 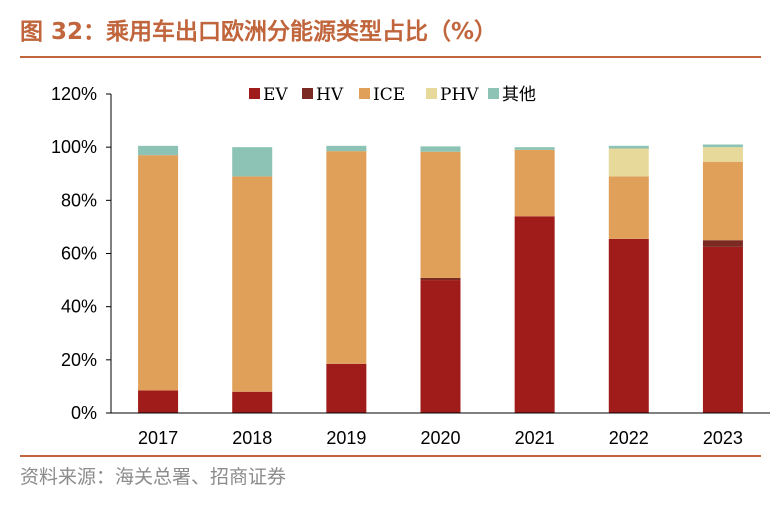 What do you see at coordinates (346, 148) in the screenshot?
I see `bar-segment-其他-2019` at bounding box center [346, 148].